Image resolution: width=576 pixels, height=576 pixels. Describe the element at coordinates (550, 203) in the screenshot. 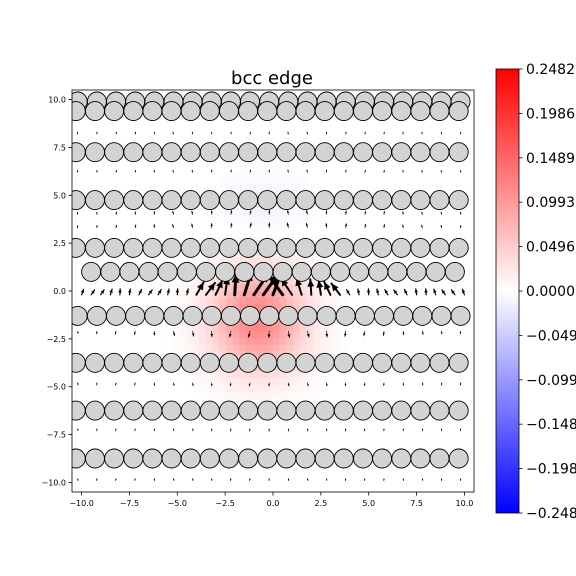

I see `colorbar-tick-label: 0.0993` at that location.